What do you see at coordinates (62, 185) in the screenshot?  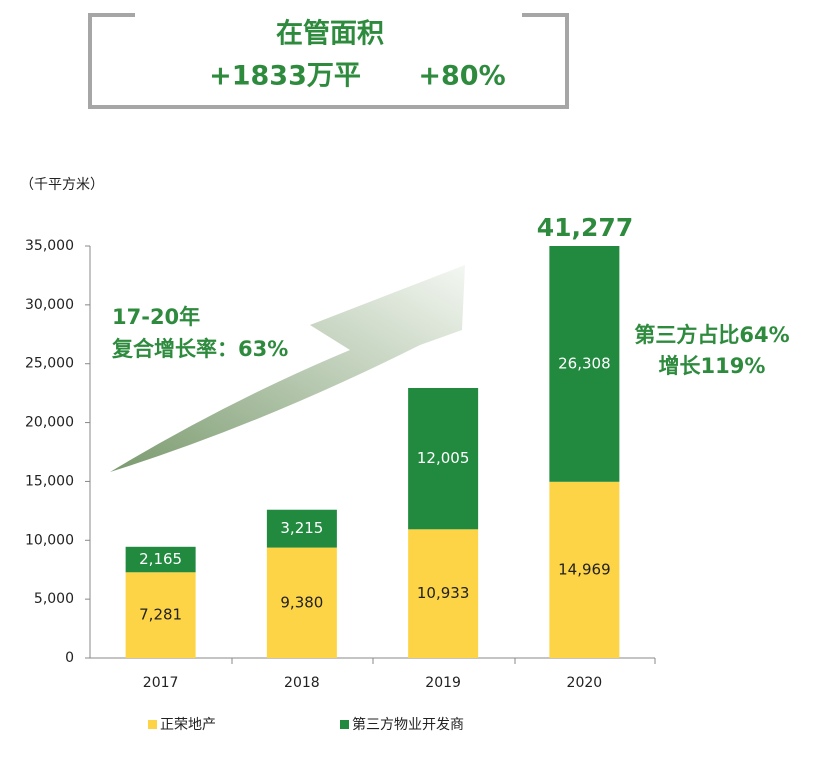 I see `y-axis-label: （千平方米）` at bounding box center [62, 185].